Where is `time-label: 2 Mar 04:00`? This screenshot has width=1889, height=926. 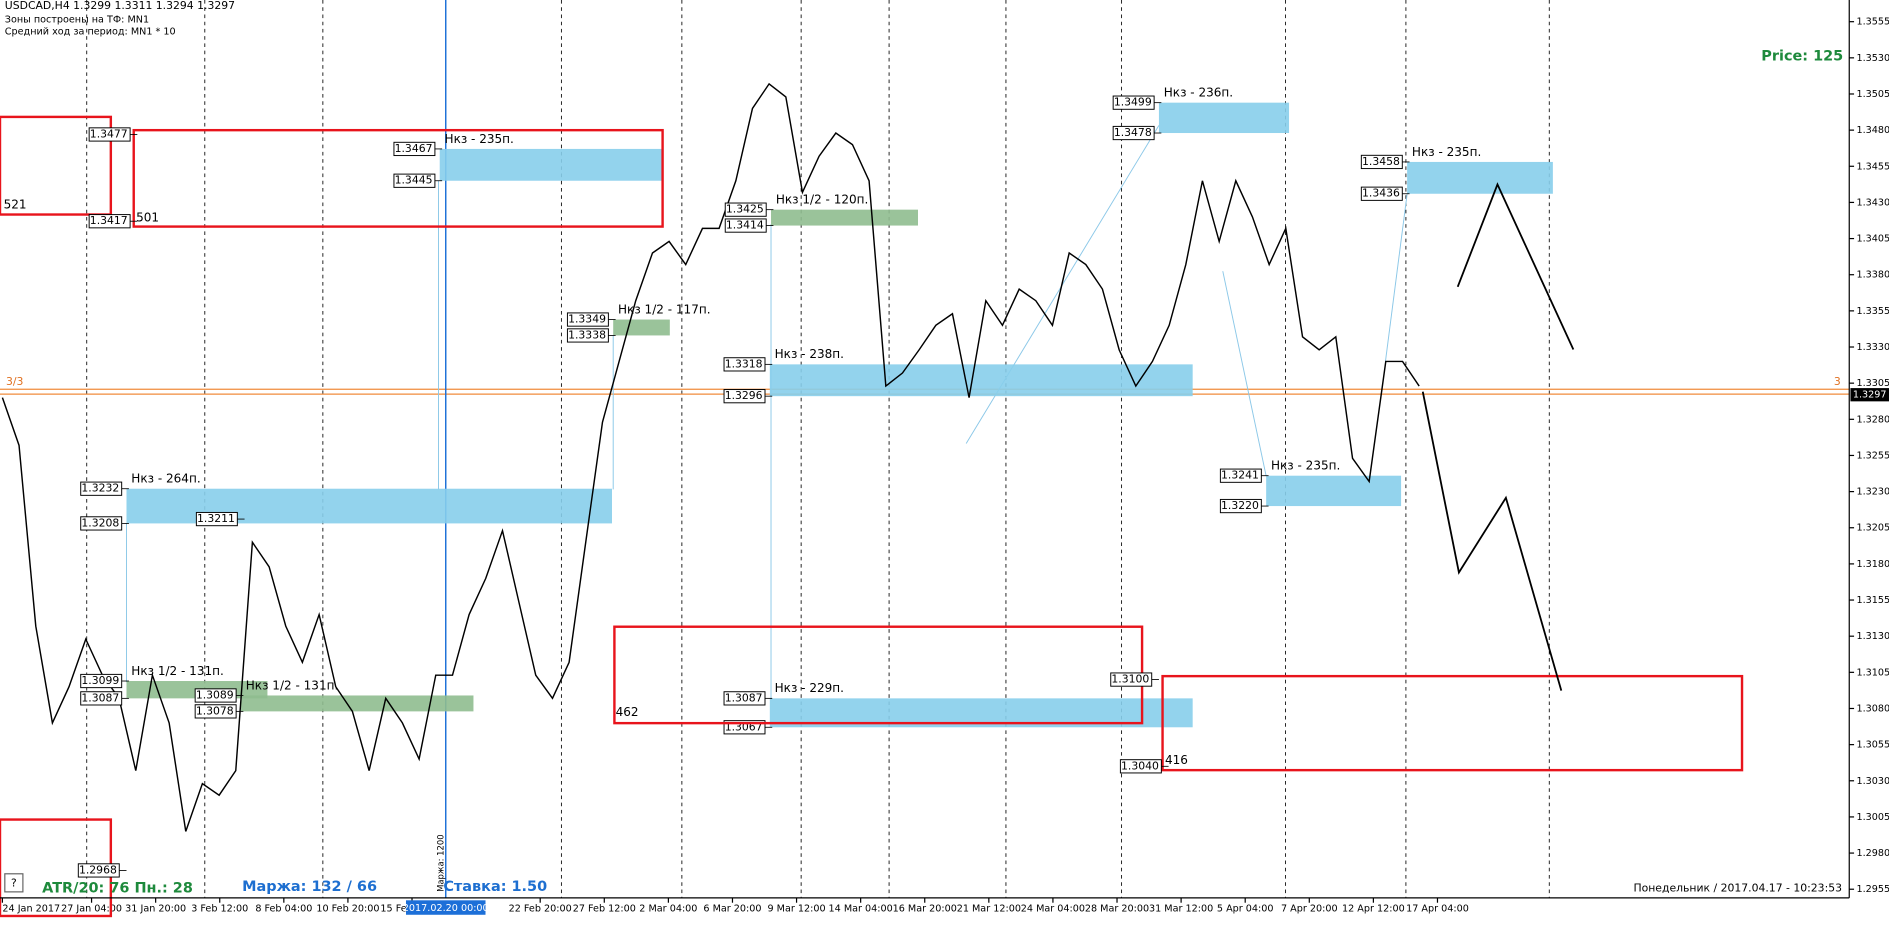
time-label: 2 Mar 04:00 is located at coordinates (668, 909).